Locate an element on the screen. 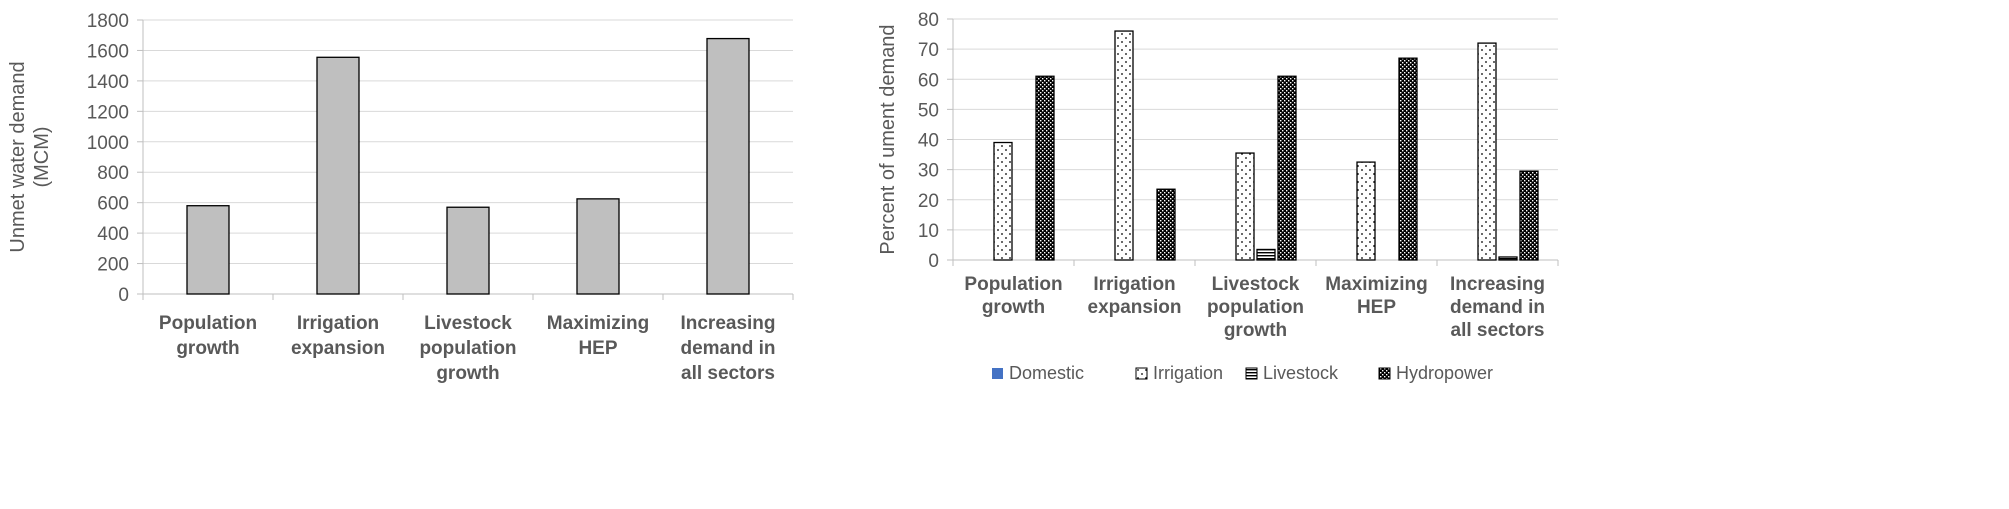  y-tick-label: 1200 is located at coordinates (108, 112).